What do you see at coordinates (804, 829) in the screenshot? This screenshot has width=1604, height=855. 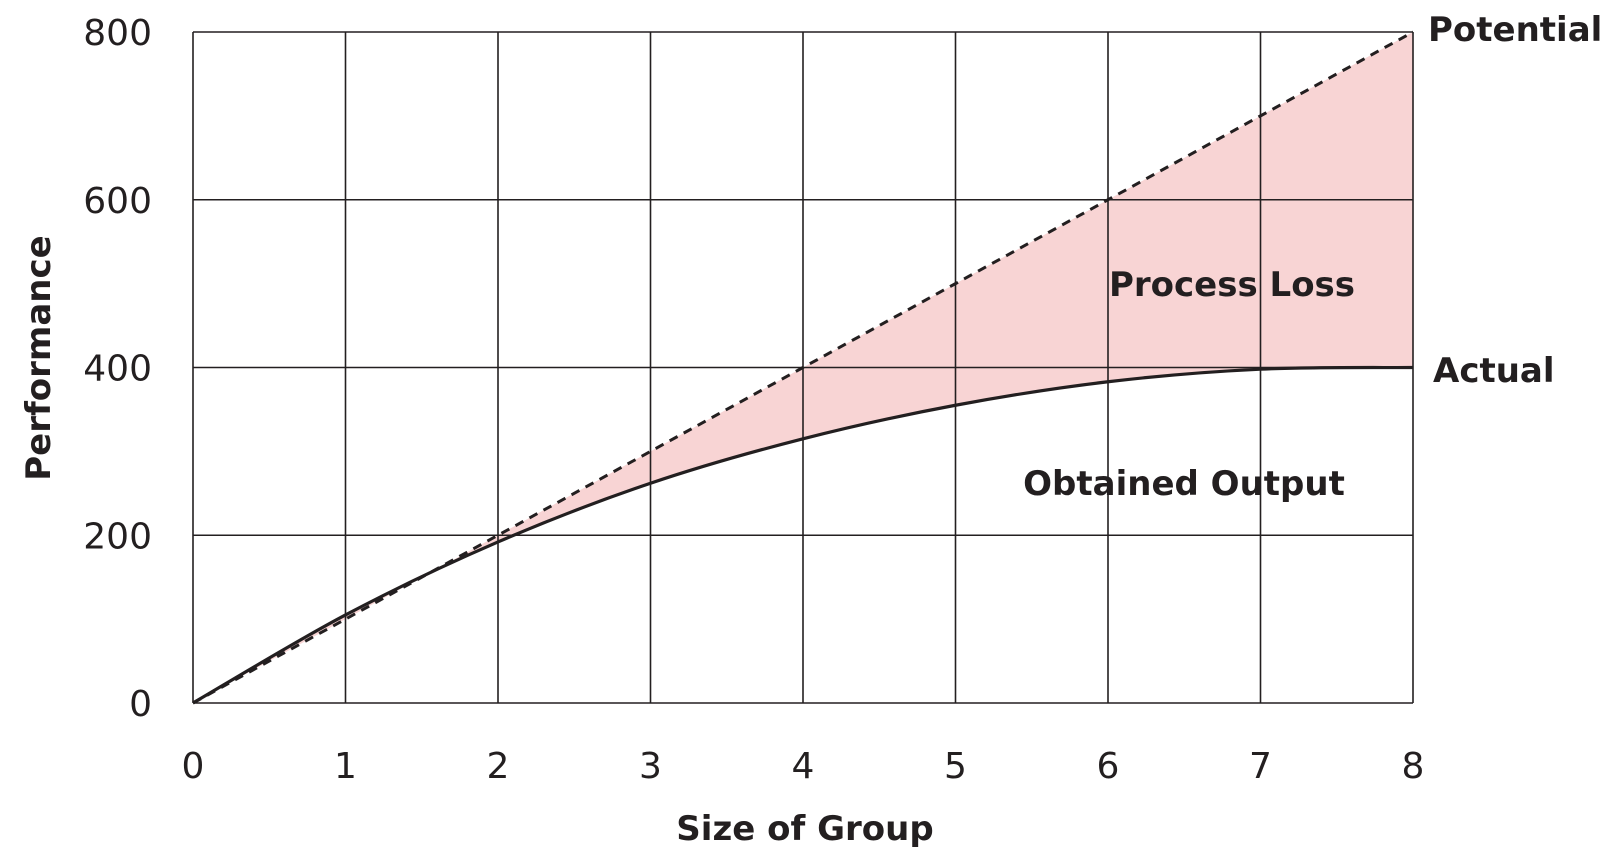 I see `x-axis-label: Size of Group` at bounding box center [804, 829].